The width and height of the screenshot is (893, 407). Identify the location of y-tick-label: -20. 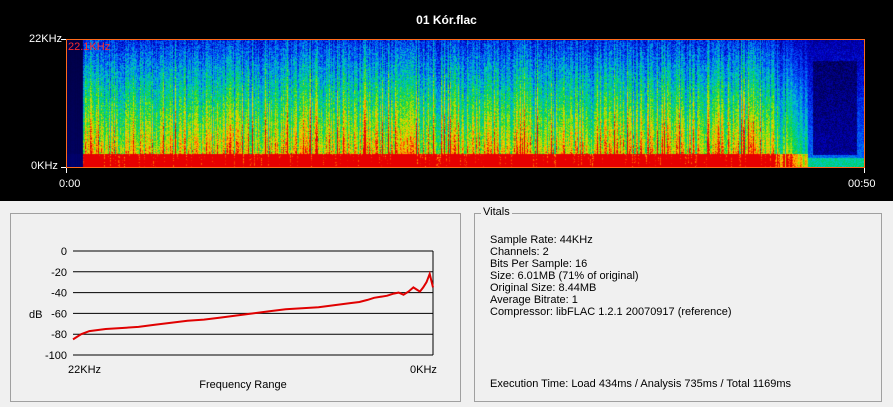
(59, 273).